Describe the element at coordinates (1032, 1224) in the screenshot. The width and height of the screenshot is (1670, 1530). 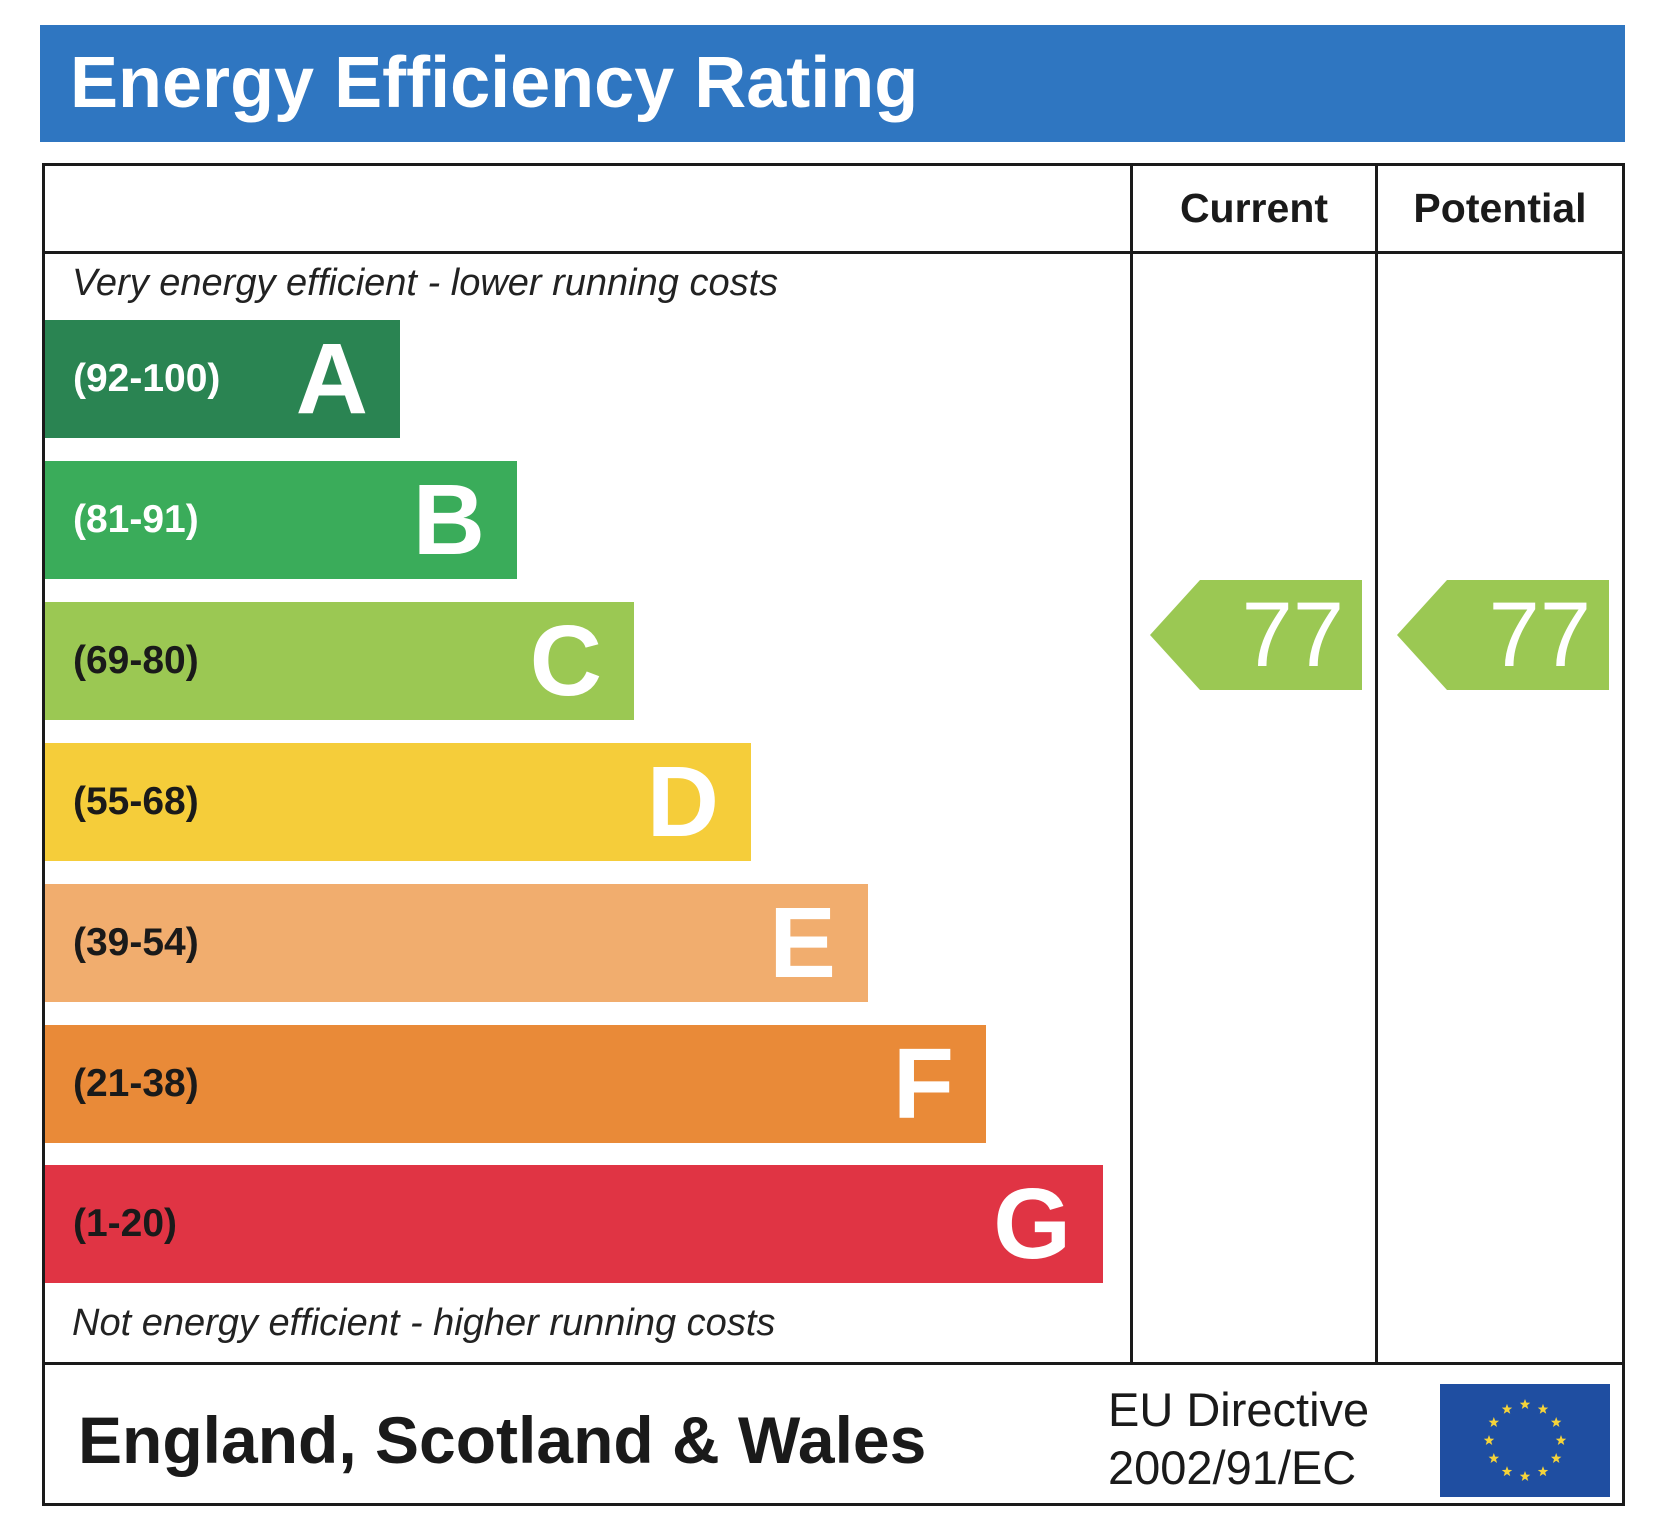
I see `band-letter: G` at that location.